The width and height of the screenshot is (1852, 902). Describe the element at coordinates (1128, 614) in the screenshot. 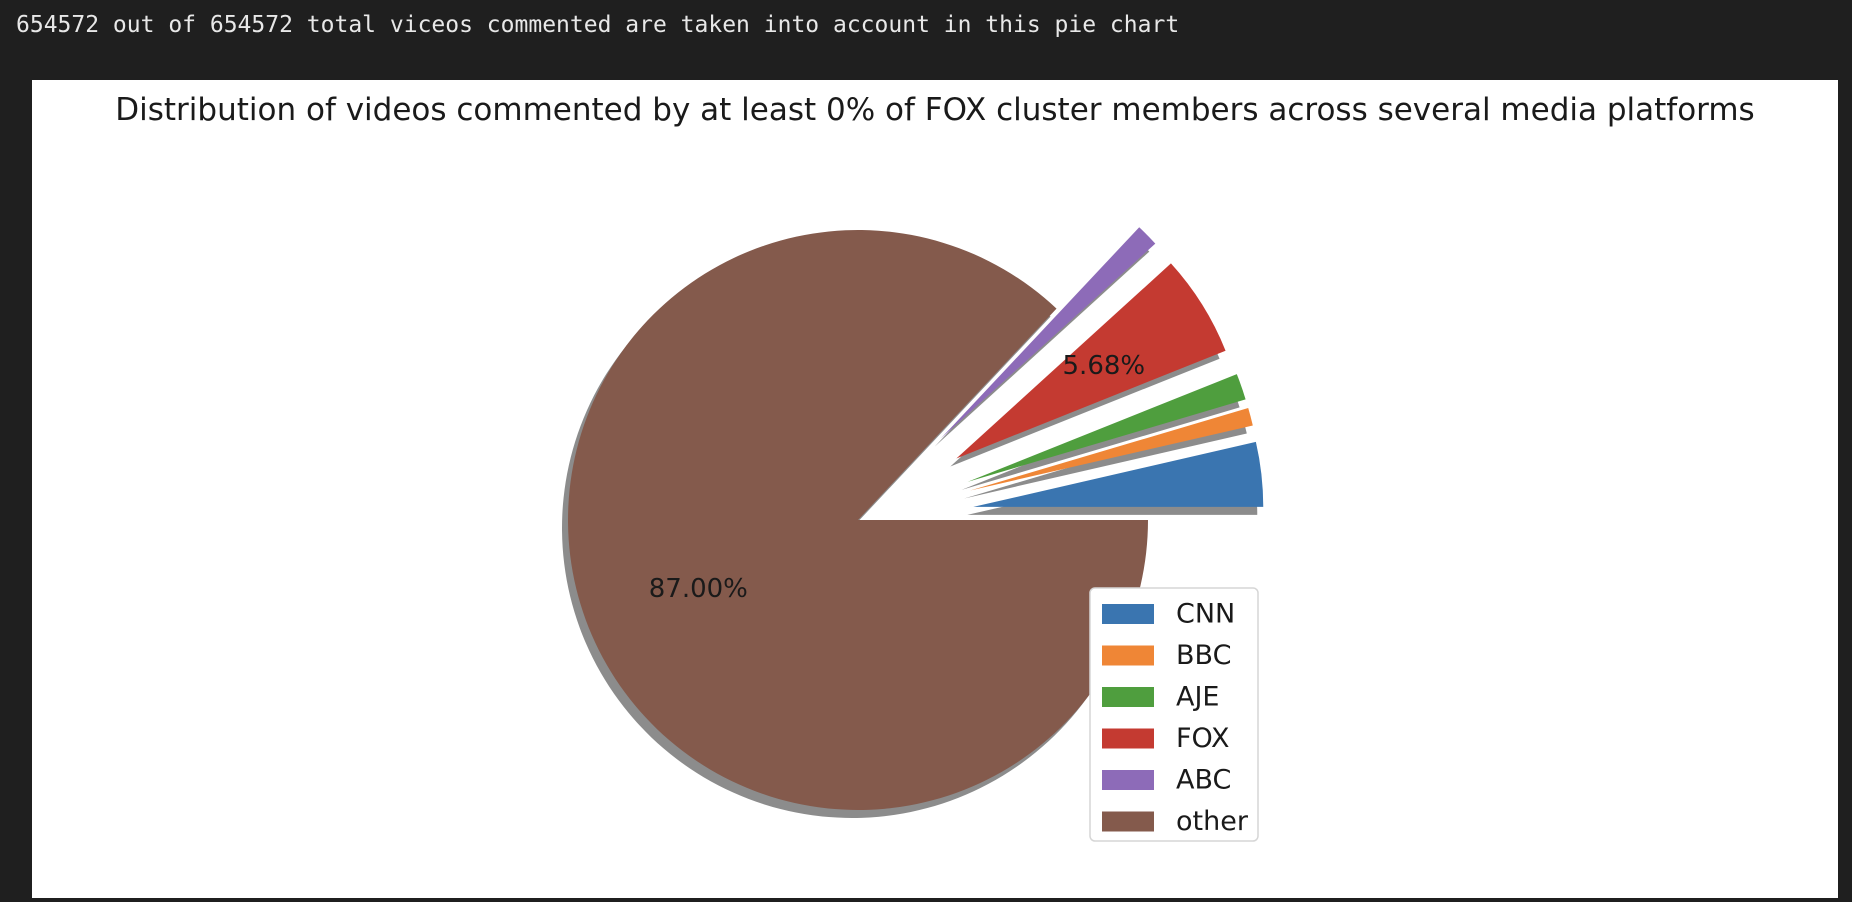

I see `legend-swatch-cnn` at that location.